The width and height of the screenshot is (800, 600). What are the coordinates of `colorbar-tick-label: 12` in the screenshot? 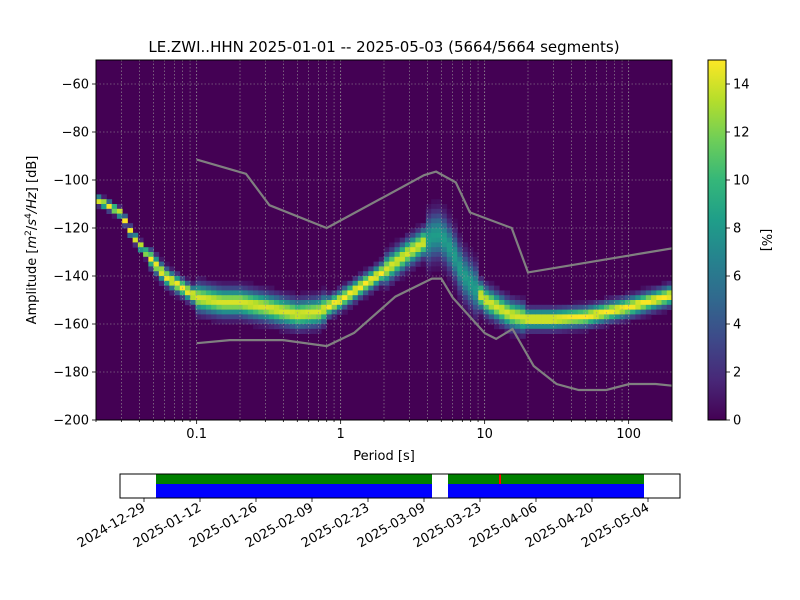 It's located at (741, 133).